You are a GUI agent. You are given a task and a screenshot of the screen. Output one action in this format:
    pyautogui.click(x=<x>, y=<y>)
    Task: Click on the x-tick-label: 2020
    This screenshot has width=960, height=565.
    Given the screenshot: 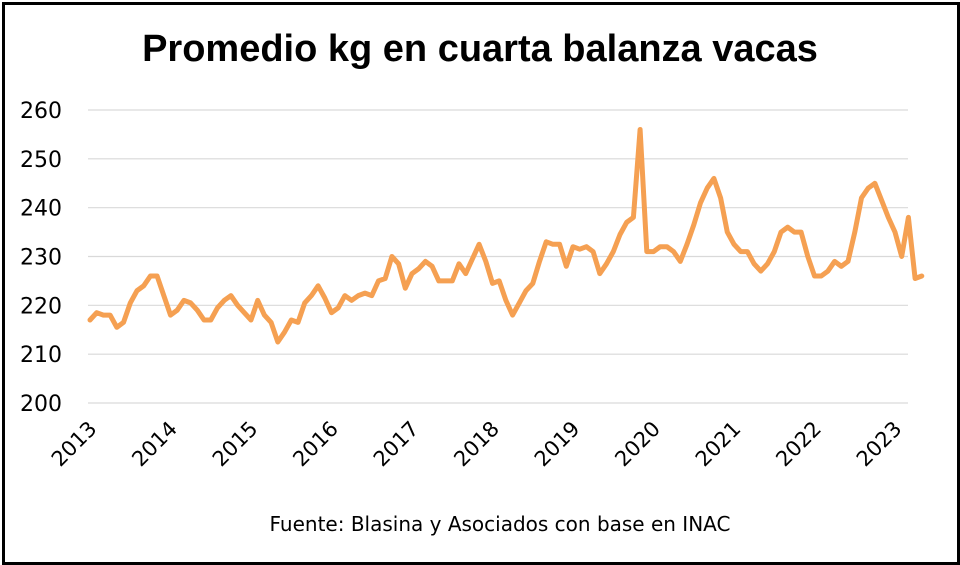 What is the action you would take?
    pyautogui.click(x=637, y=444)
    